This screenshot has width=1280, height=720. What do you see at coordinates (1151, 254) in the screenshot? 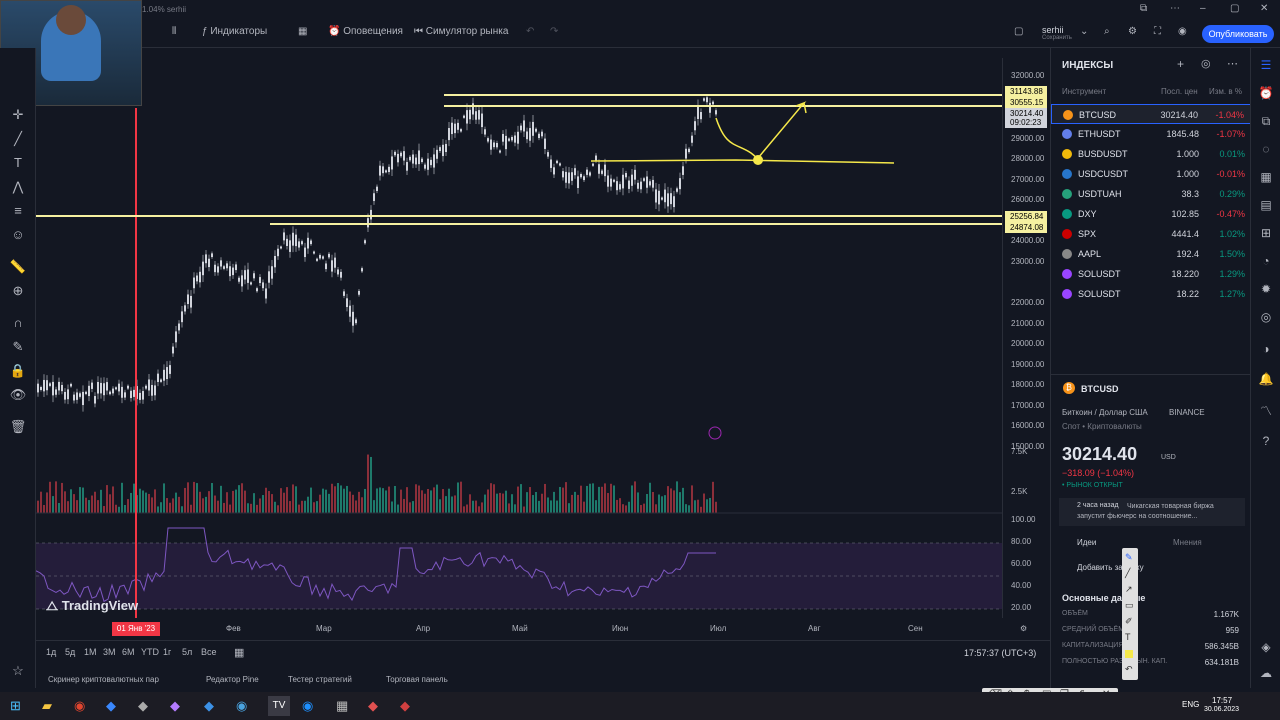
I see `watchlist-row: AAPL 192.4 1.50%` at bounding box center [1151, 254].